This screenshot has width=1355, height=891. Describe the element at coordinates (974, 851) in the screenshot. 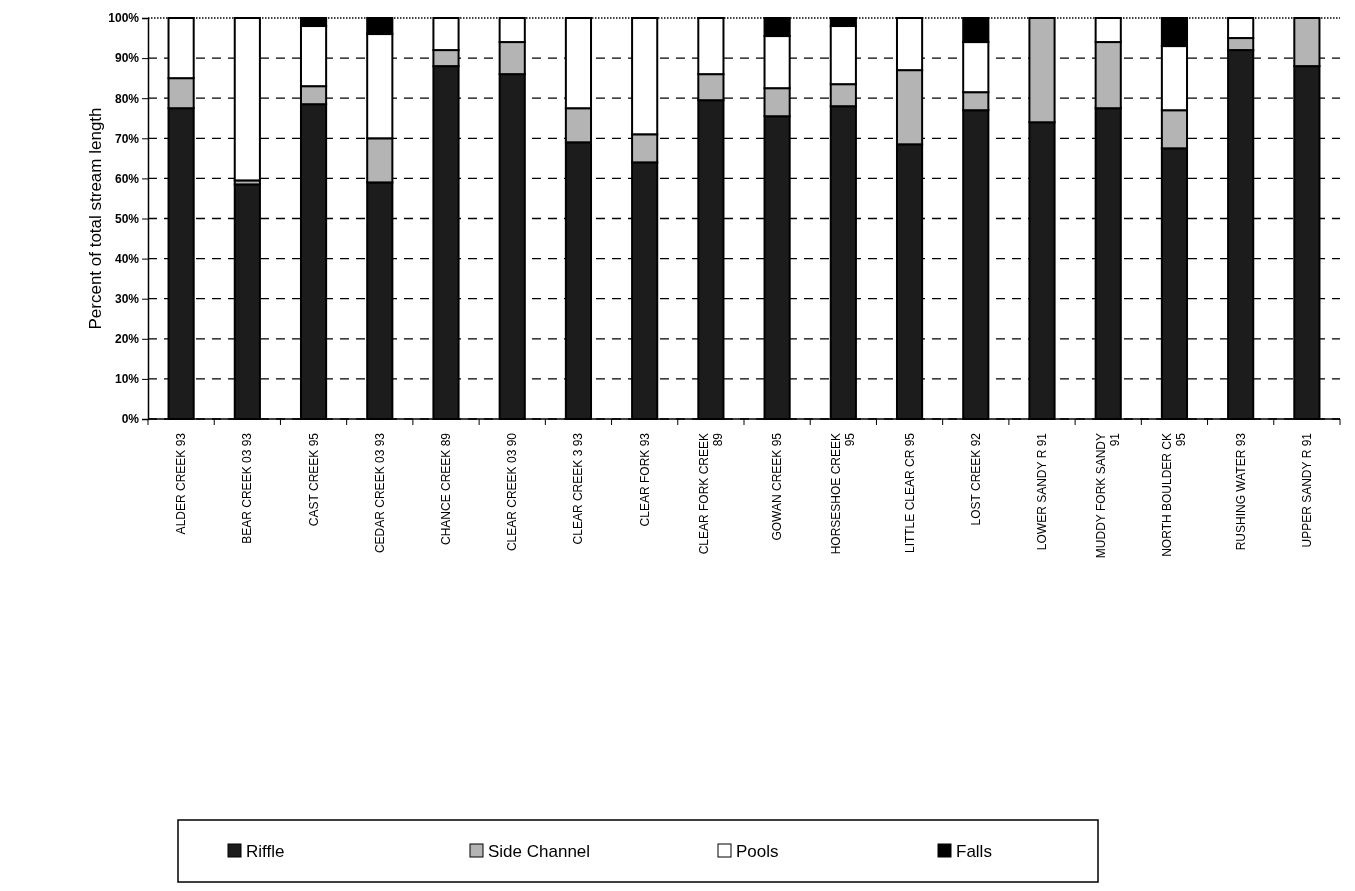

I see `legend-label: Falls` at that location.